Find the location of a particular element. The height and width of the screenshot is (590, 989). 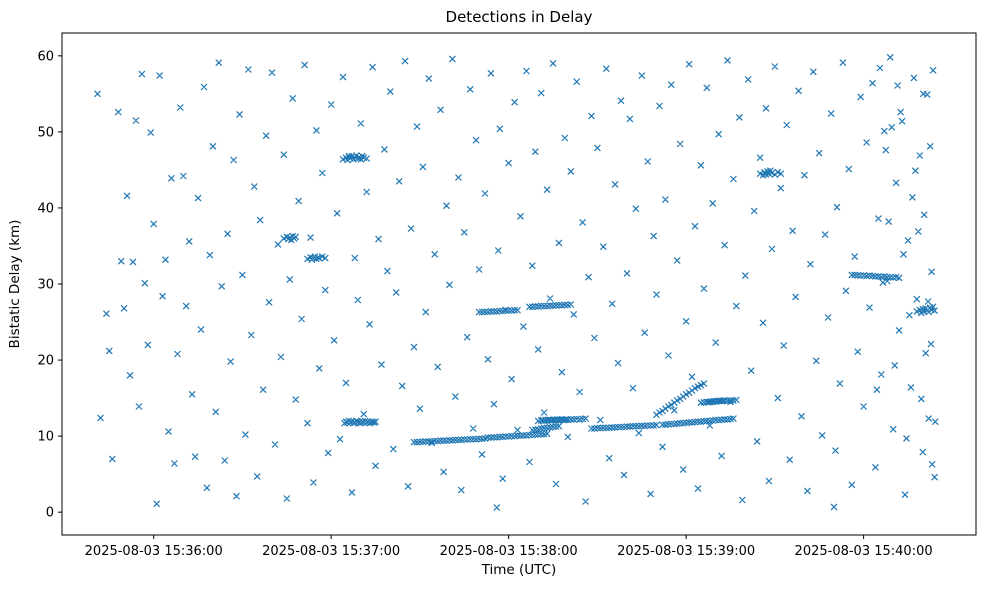

y-tick-label: 20 is located at coordinates (45, 361).